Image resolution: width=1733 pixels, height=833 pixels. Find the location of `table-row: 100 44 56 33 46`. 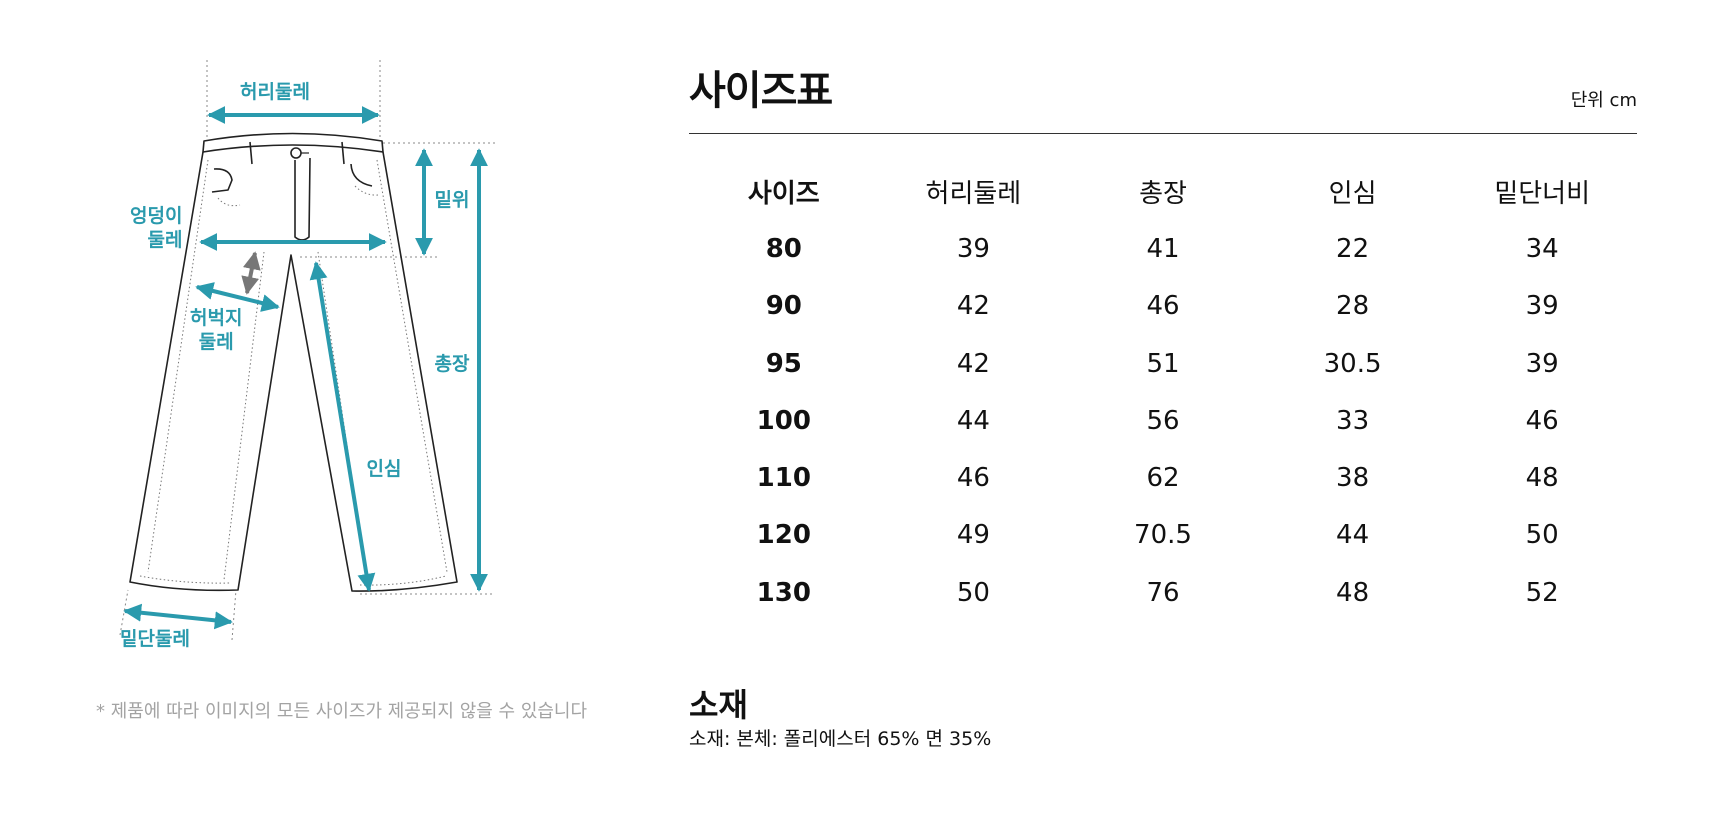

table-row: 100 44 56 33 46 is located at coordinates (1163, 420).